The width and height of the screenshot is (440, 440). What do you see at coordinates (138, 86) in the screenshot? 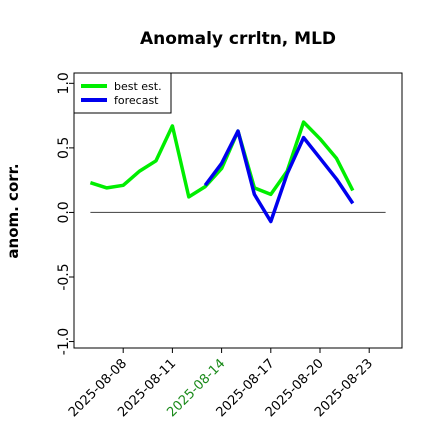
I see `legend-label: best est.` at bounding box center [138, 86].